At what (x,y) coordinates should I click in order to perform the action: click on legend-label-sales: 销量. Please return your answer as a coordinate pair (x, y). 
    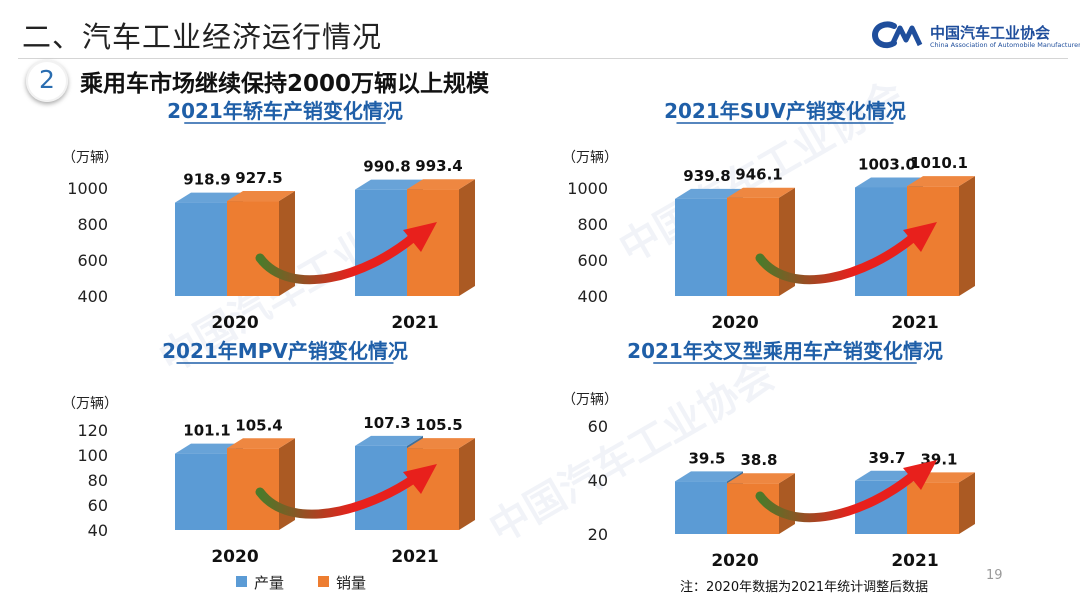
    Looking at the image, I should click on (351, 583).